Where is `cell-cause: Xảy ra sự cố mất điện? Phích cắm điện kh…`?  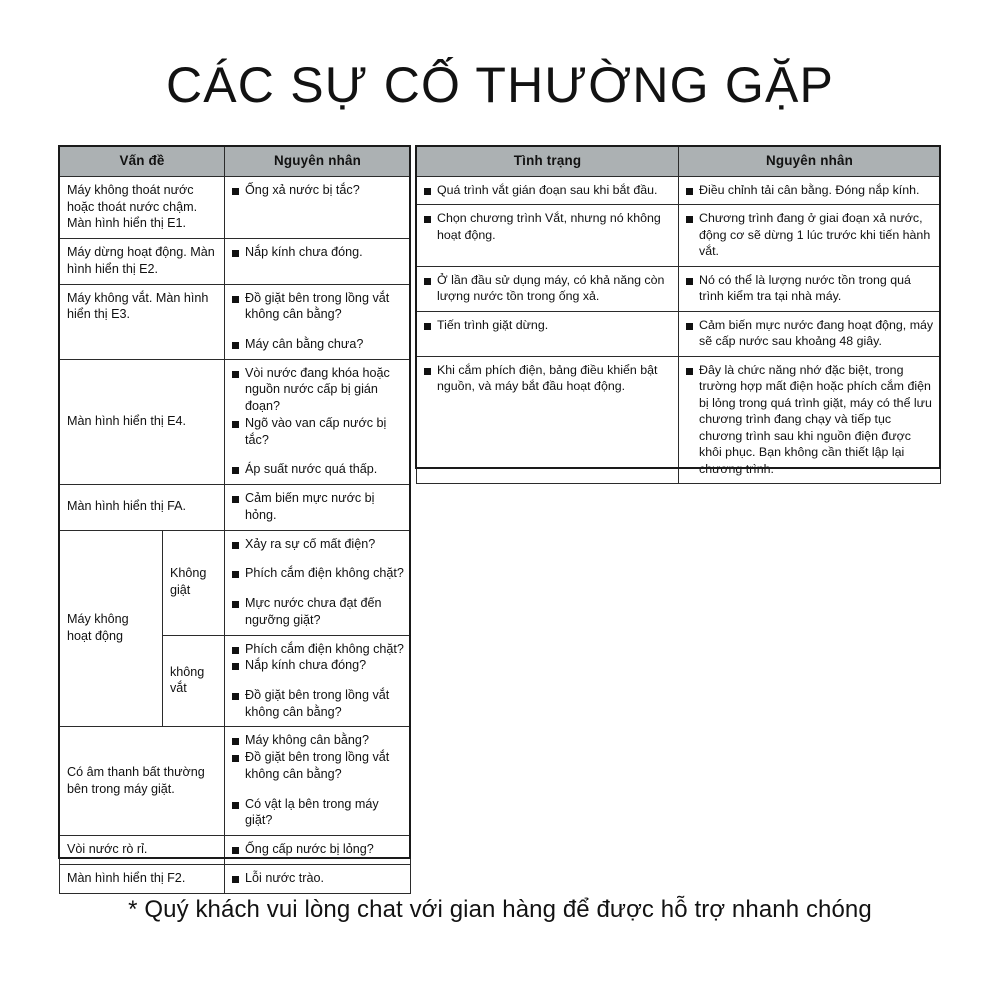 cell-cause: Xảy ra sự cố mất điện? Phích cắm điện kh… is located at coordinates (318, 582).